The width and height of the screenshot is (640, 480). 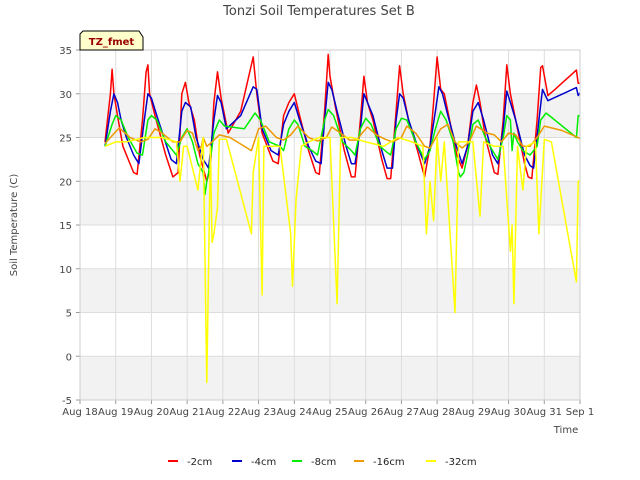 I want to click on legend: -2cm -4cm -8cm -16cm -32cm, so click(x=322, y=462).